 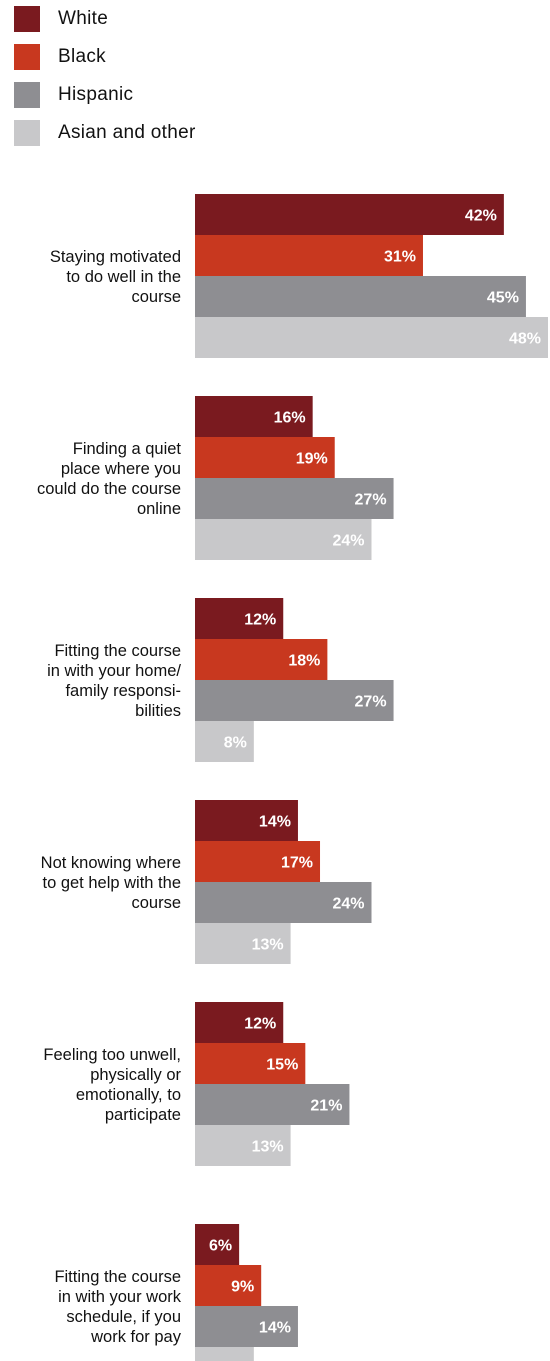 What do you see at coordinates (121, 469) in the screenshot?
I see `category-label-line: place where you` at bounding box center [121, 469].